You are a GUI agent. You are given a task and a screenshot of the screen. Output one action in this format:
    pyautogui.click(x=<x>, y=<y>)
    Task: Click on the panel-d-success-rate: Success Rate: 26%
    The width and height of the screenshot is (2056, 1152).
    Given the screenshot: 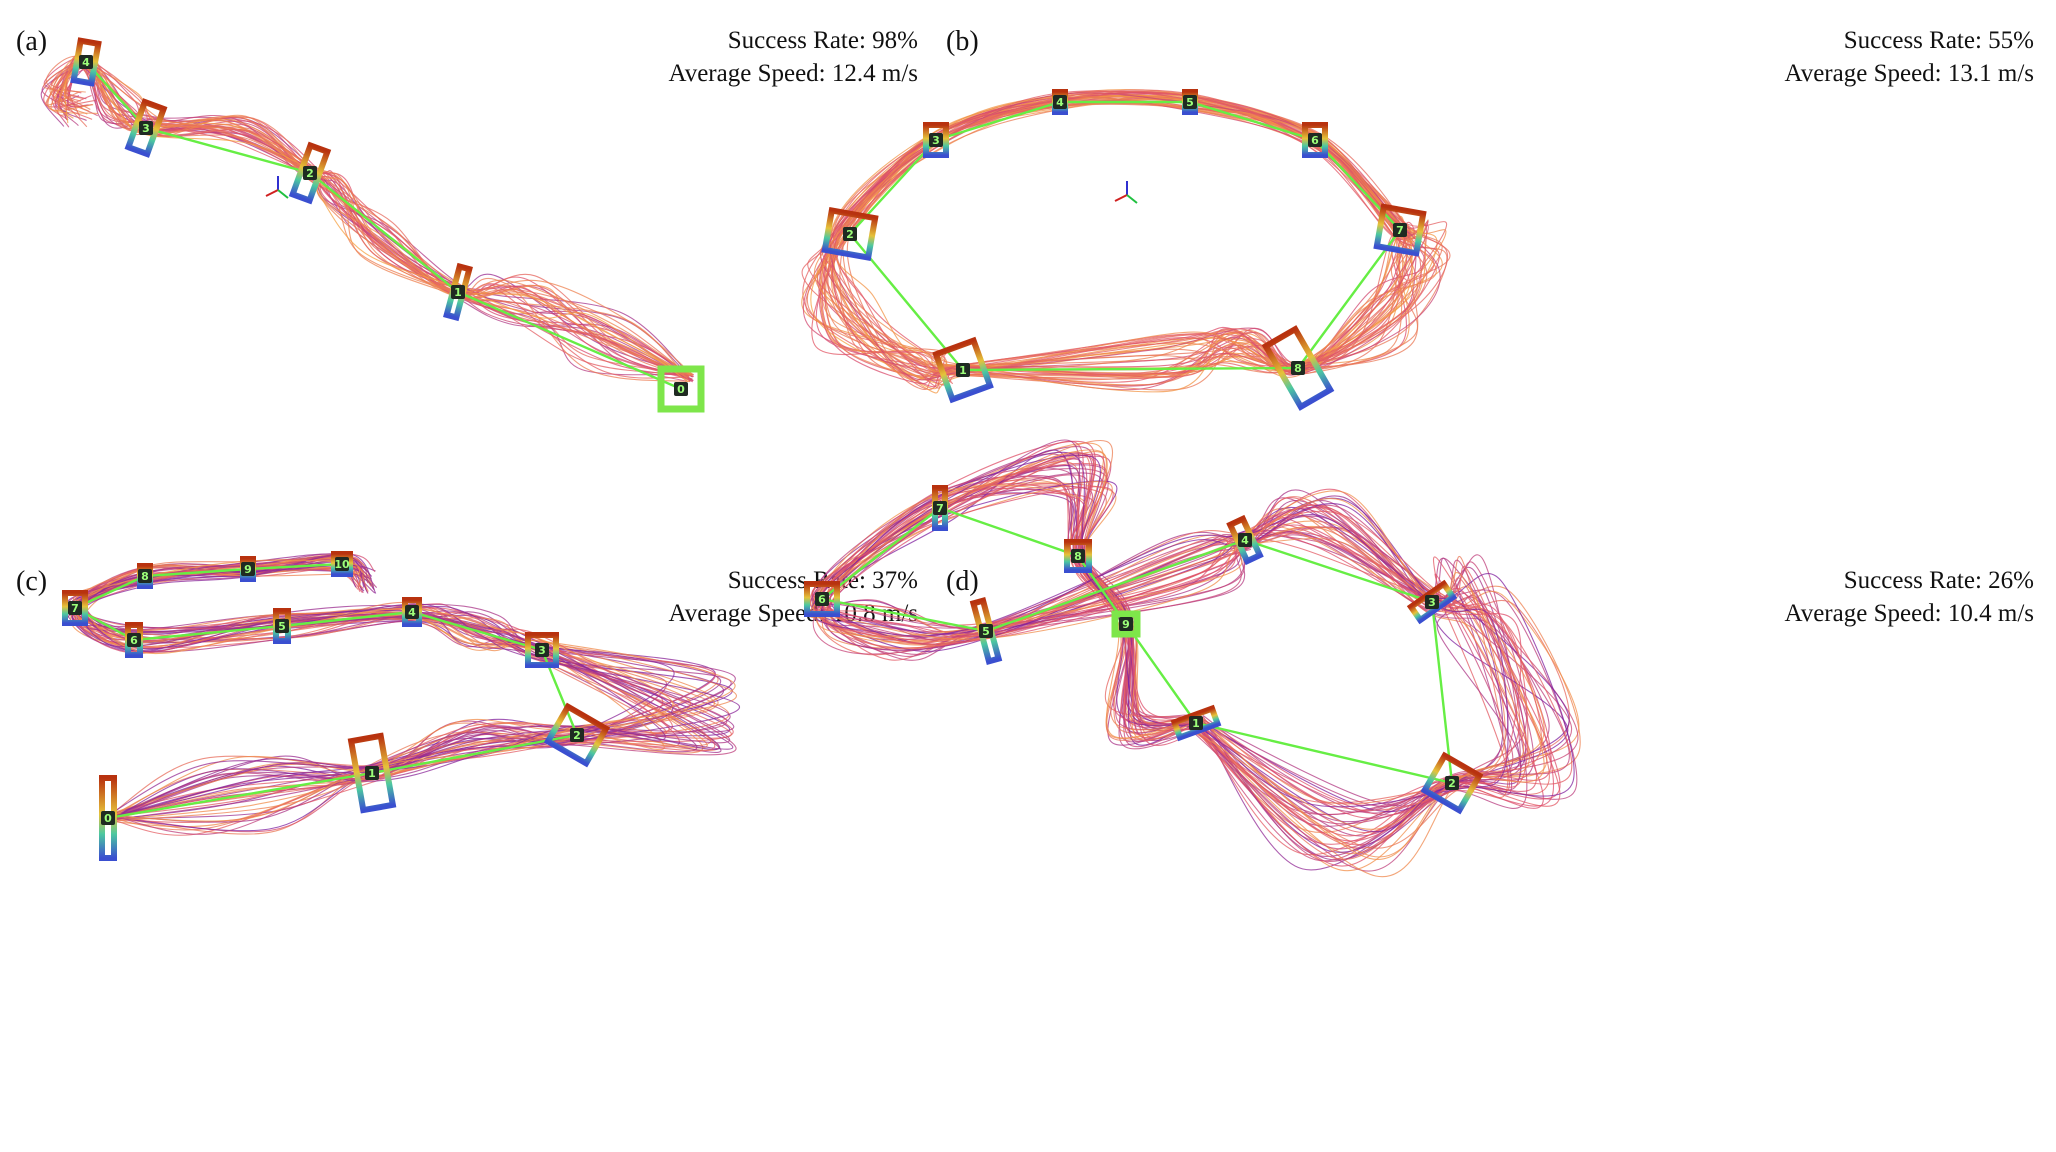 What is the action you would take?
    pyautogui.click(x=1938, y=580)
    